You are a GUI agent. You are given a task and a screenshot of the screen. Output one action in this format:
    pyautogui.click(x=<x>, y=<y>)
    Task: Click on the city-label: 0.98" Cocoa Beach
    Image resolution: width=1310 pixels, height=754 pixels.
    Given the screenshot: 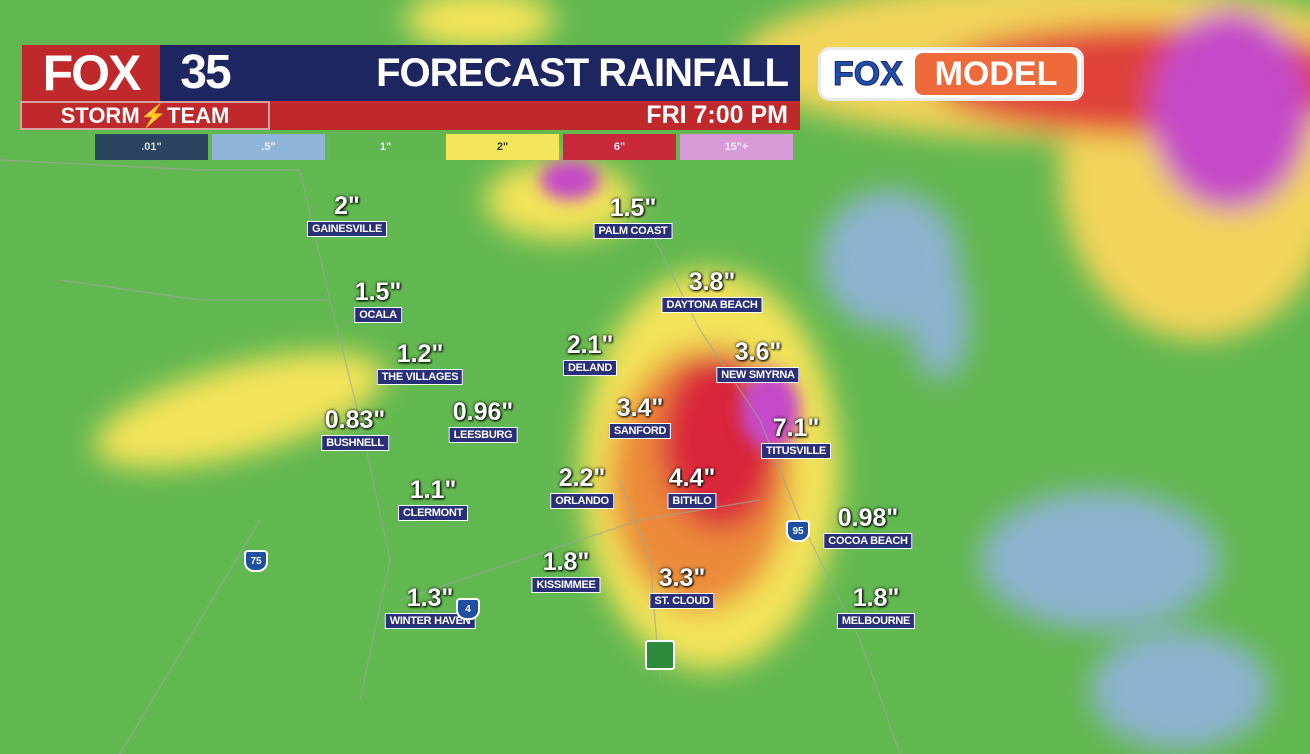 What is the action you would take?
    pyautogui.click(x=868, y=526)
    